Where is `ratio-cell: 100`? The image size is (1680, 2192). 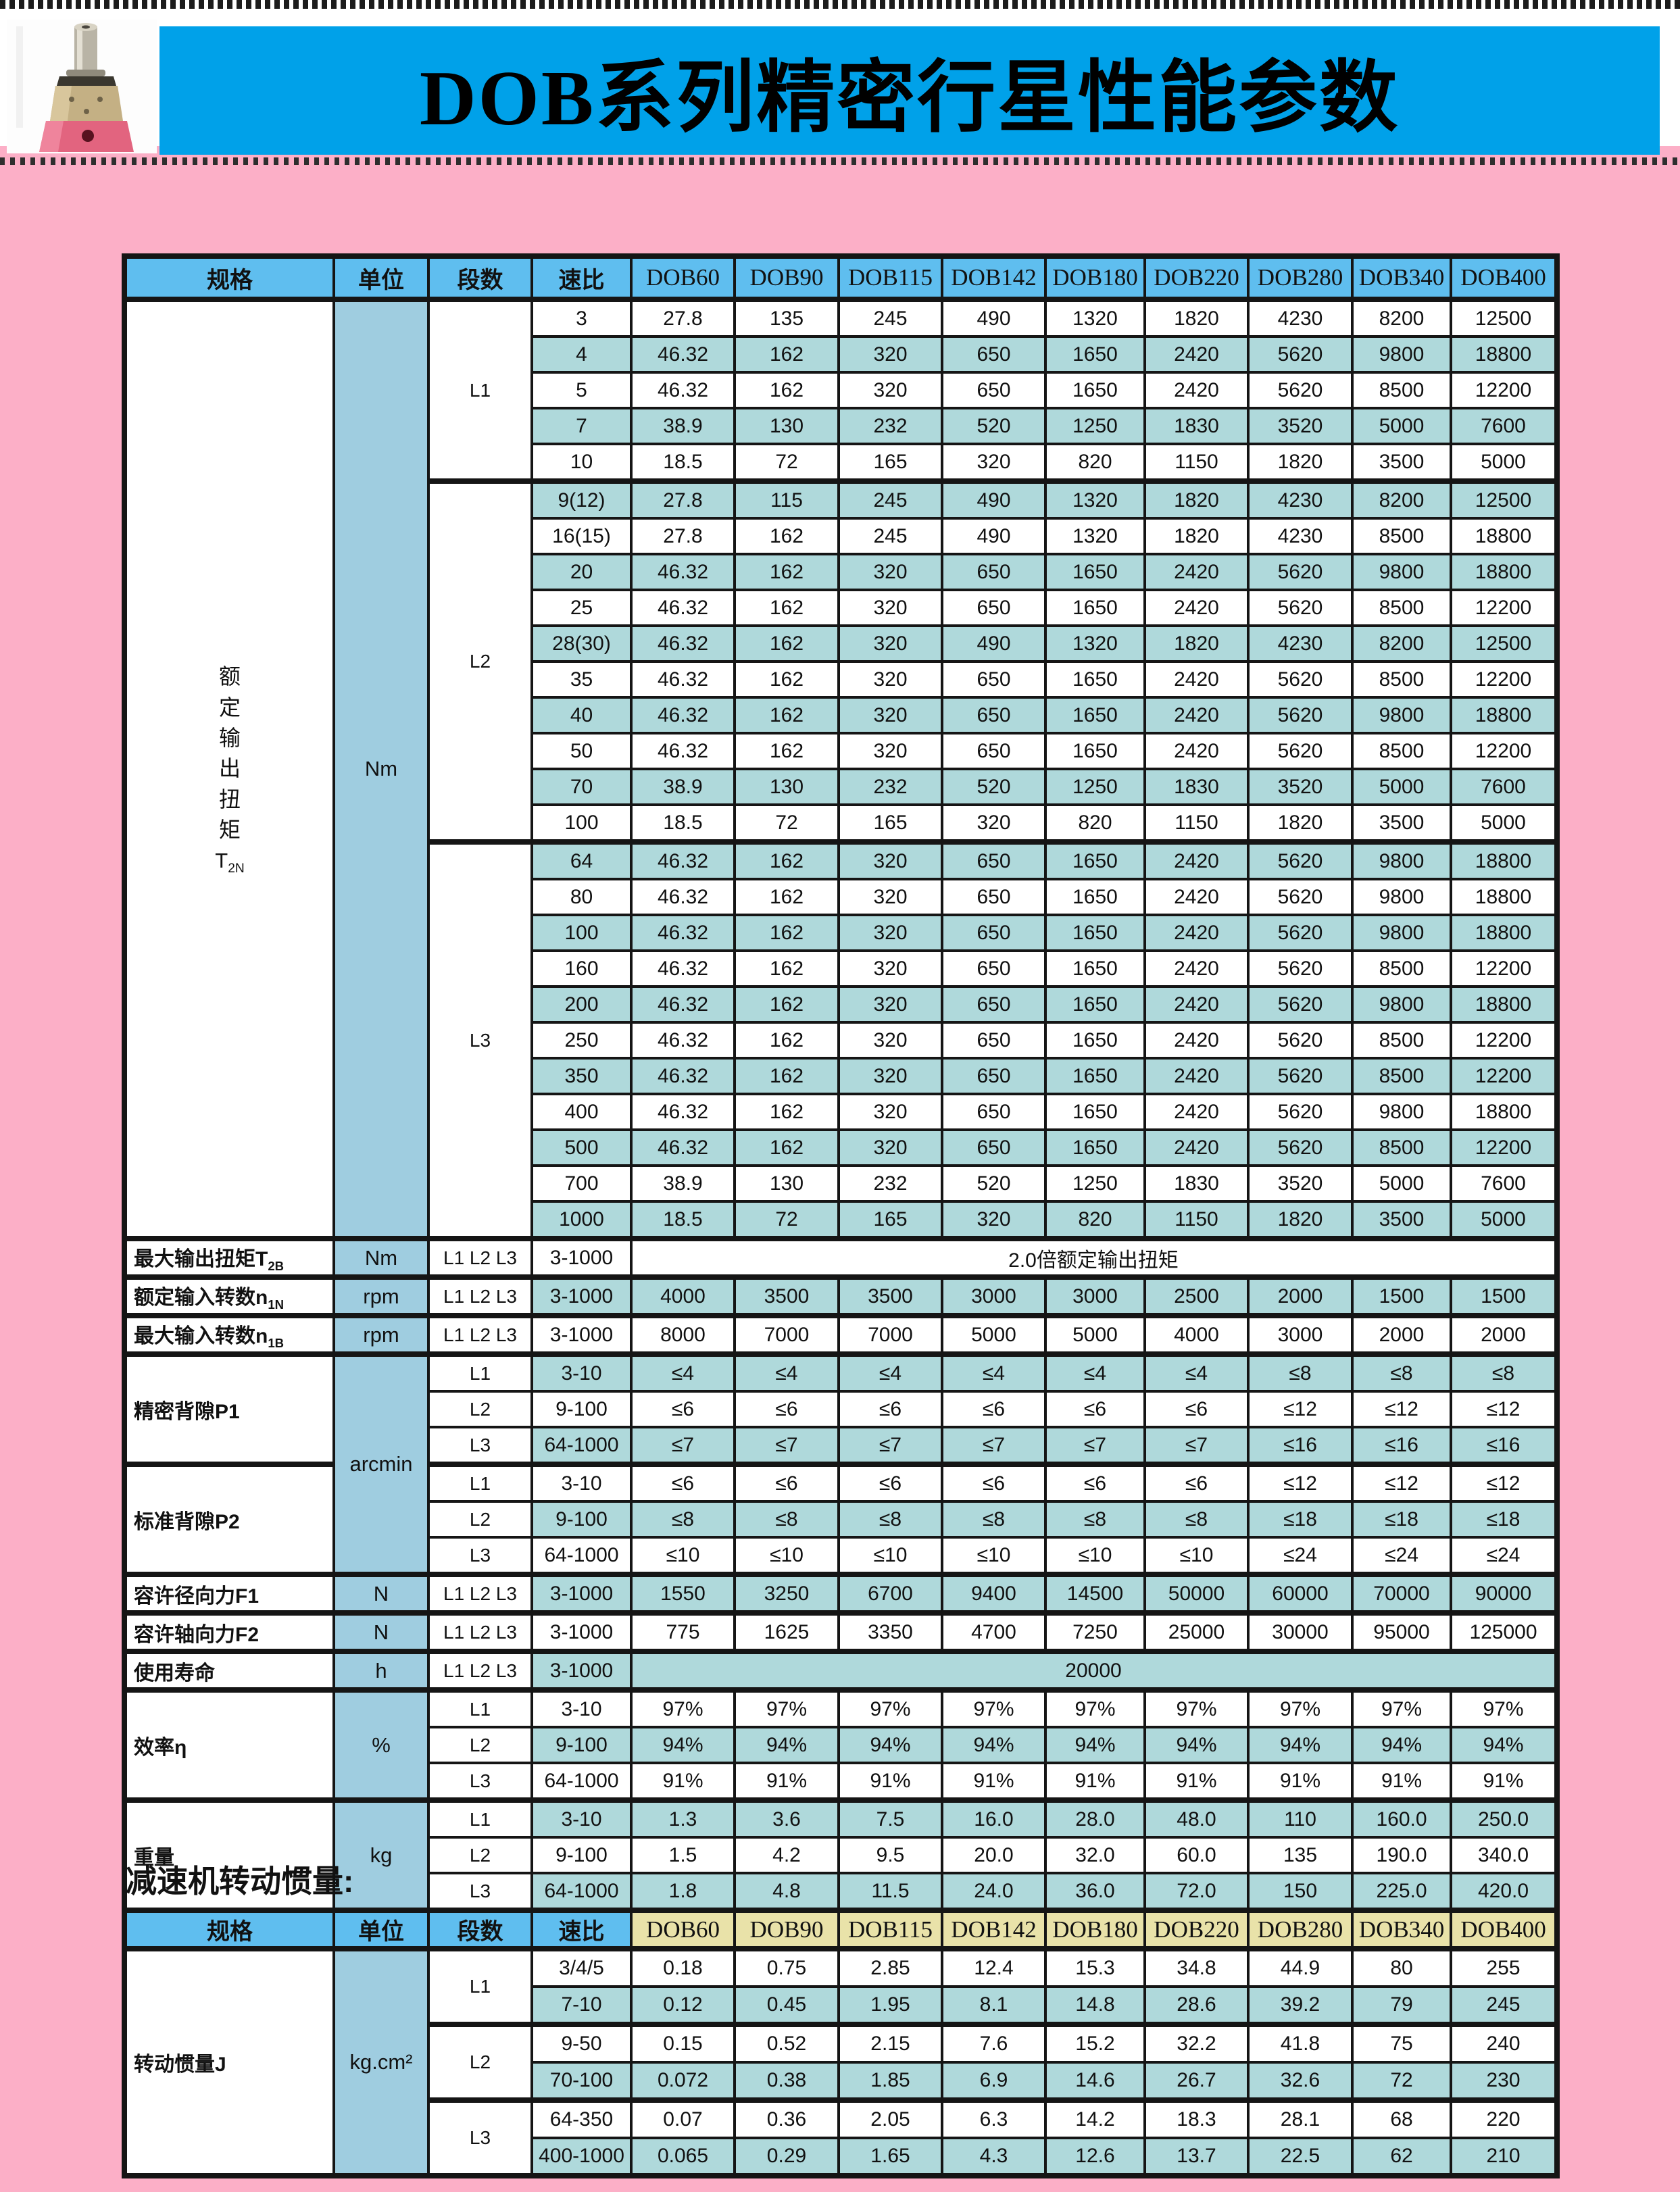 ratio-cell: 100 is located at coordinates (582, 933).